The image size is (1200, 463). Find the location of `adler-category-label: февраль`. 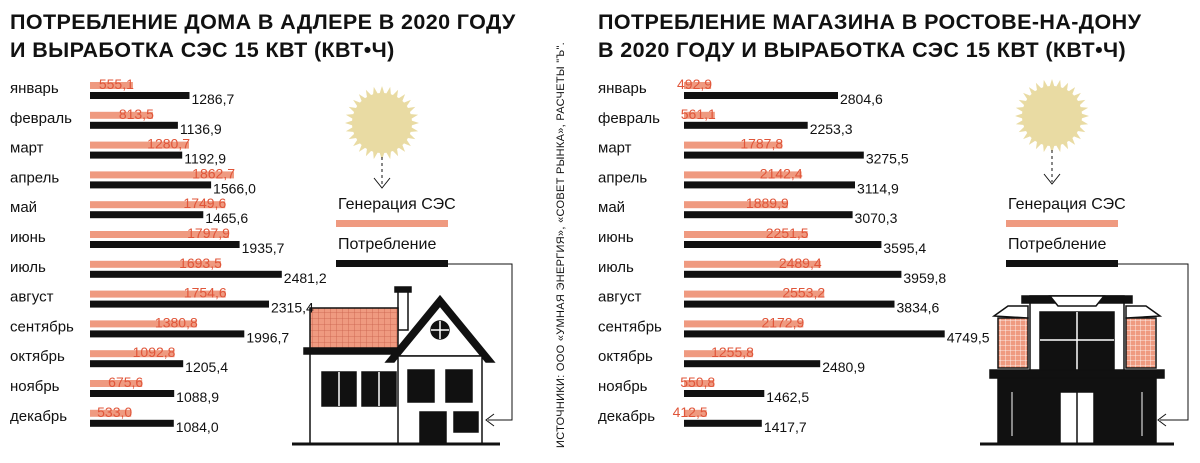

adler-category-label: февраль is located at coordinates (41, 118).